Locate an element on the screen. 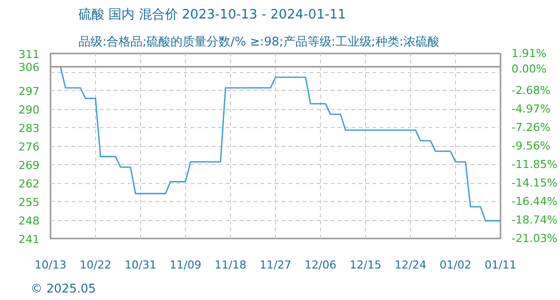 Image resolution: width=560 pixels, height=300 pixels. y2-tick-label: -7.26% is located at coordinates (531, 127).